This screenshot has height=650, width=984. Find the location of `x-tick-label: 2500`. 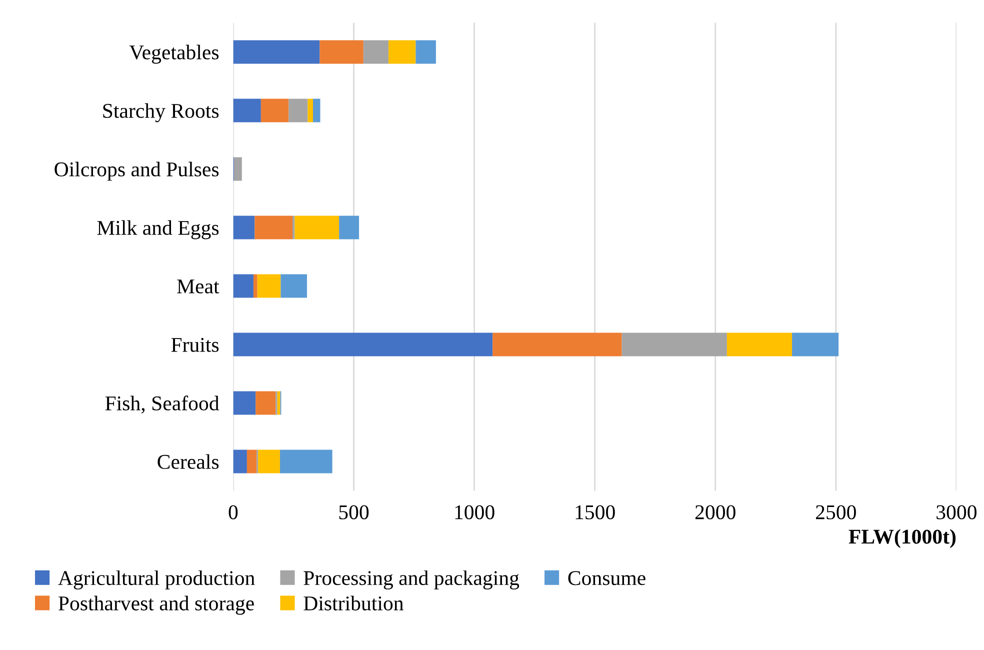

x-tick-label: 2500 is located at coordinates (836, 512).